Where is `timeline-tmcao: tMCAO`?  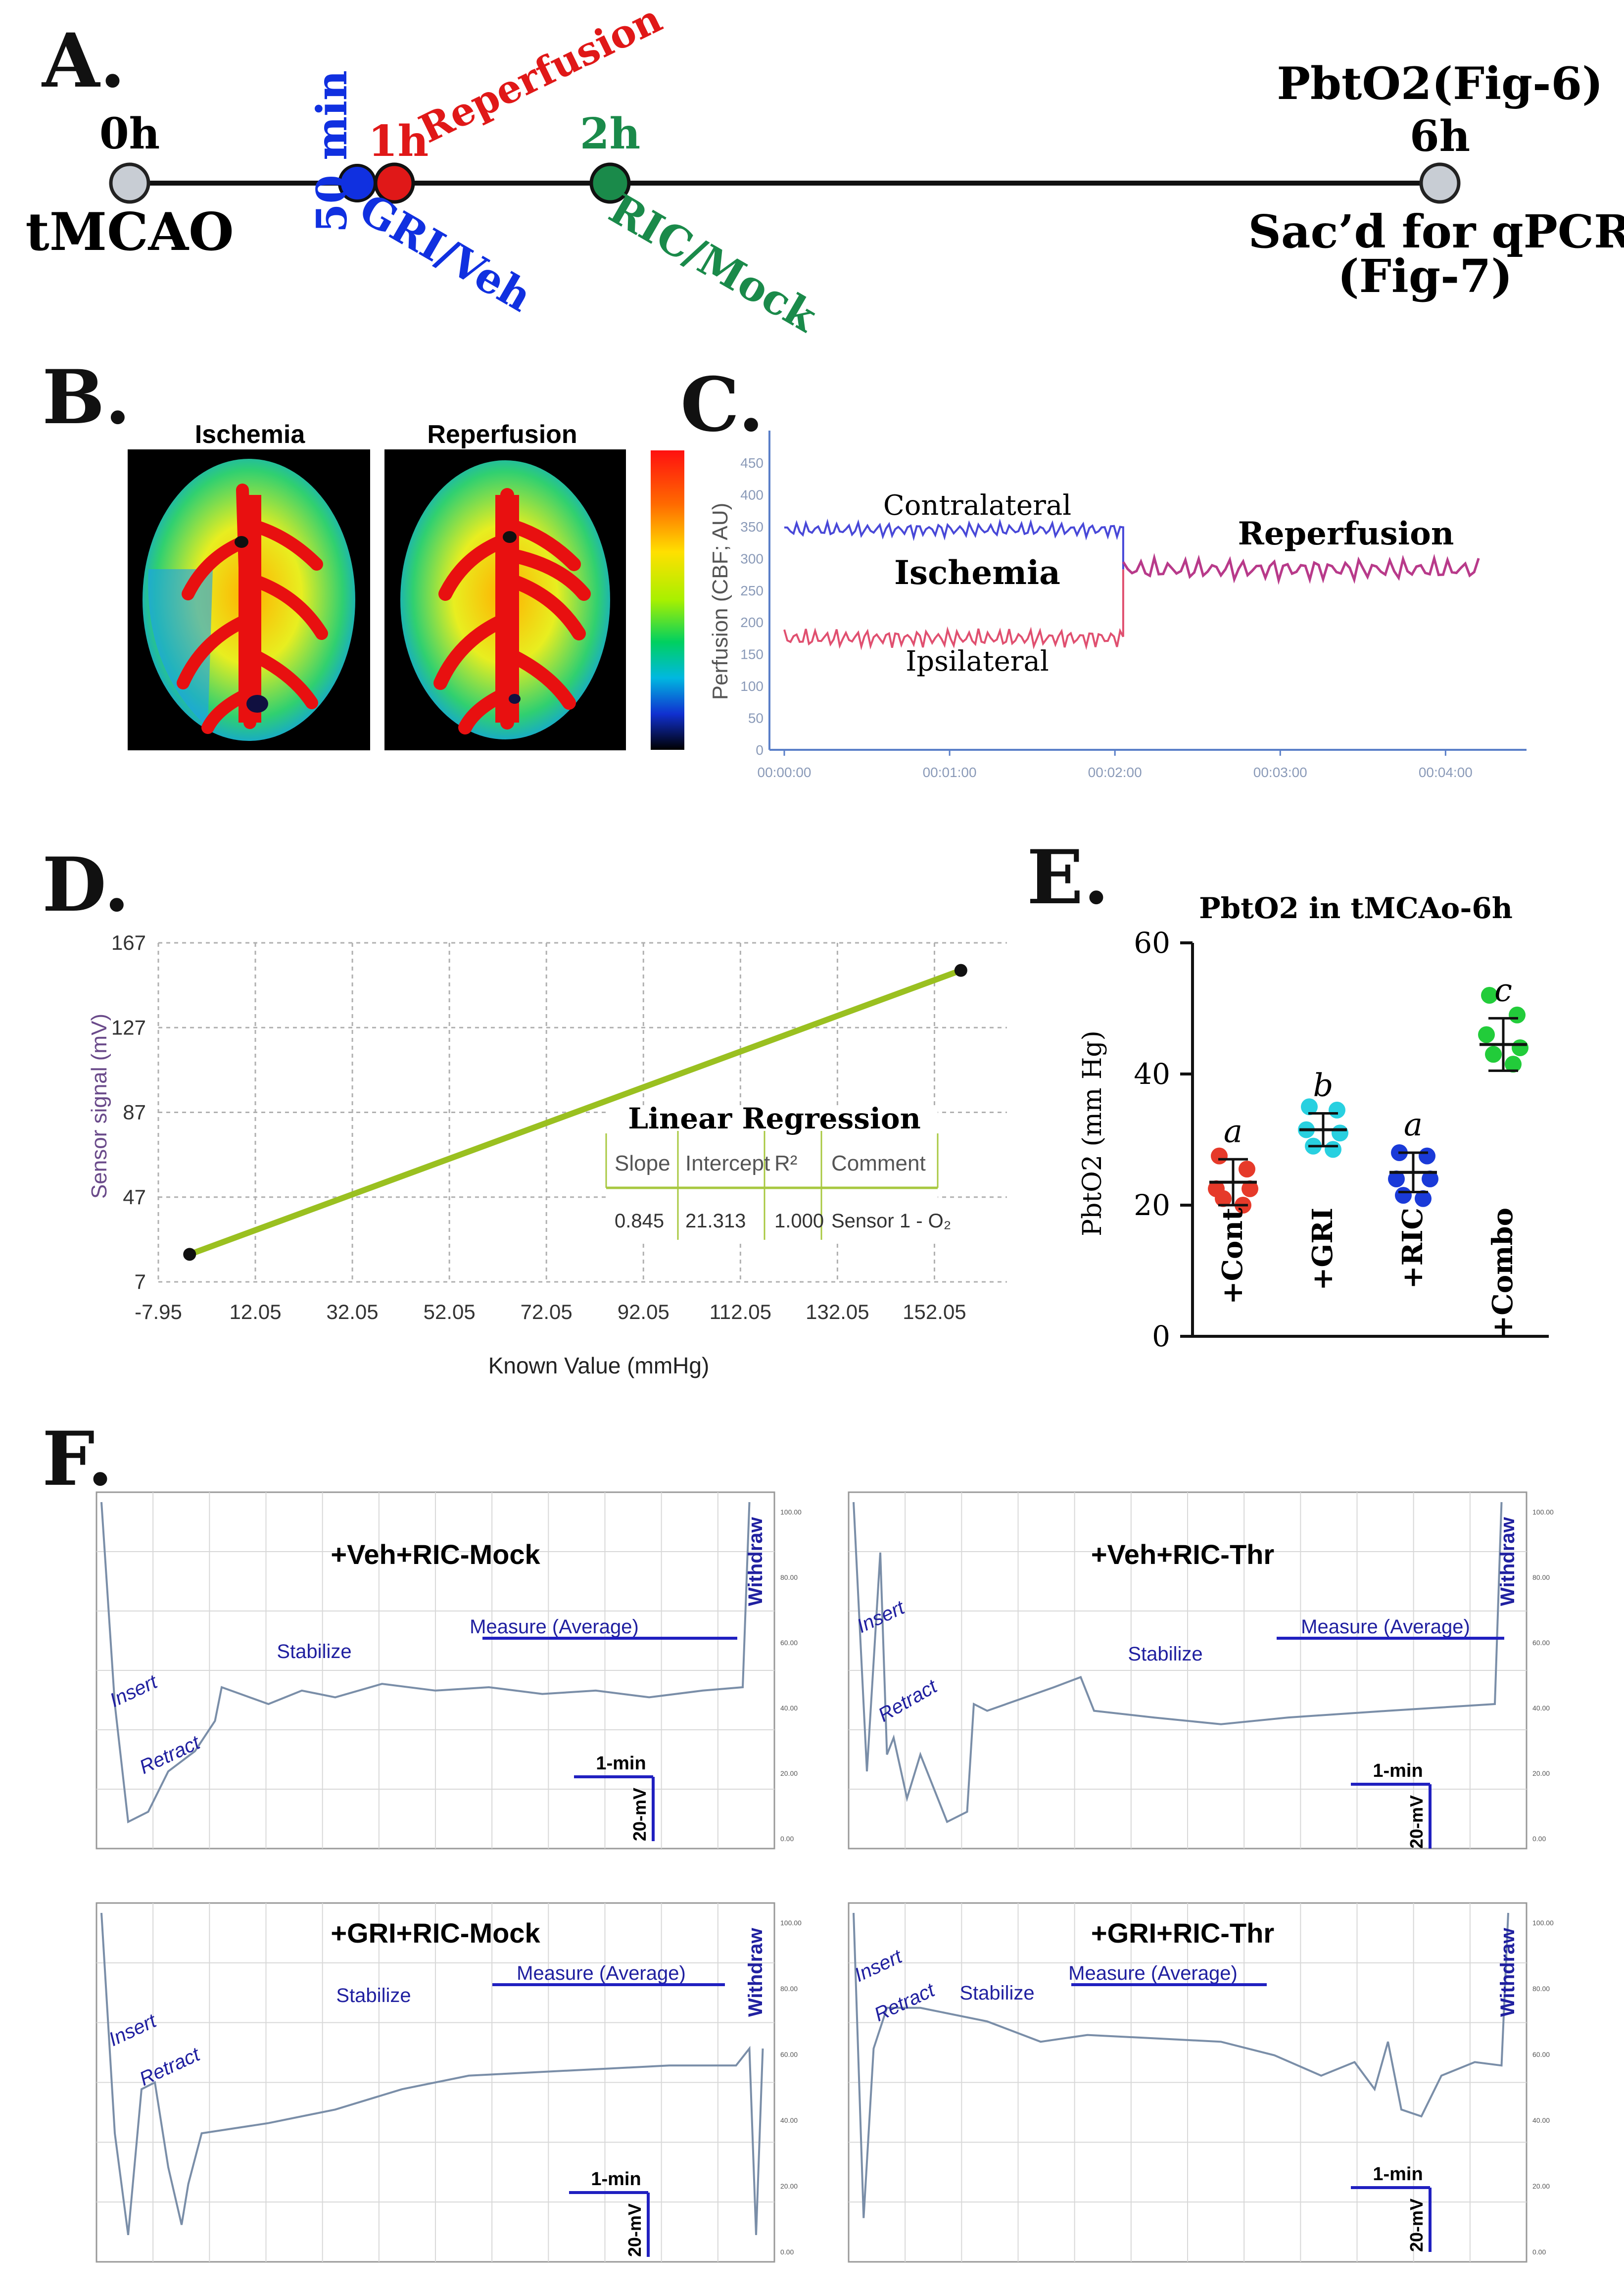
timeline-tmcao: tMCAO is located at coordinates (129, 231).